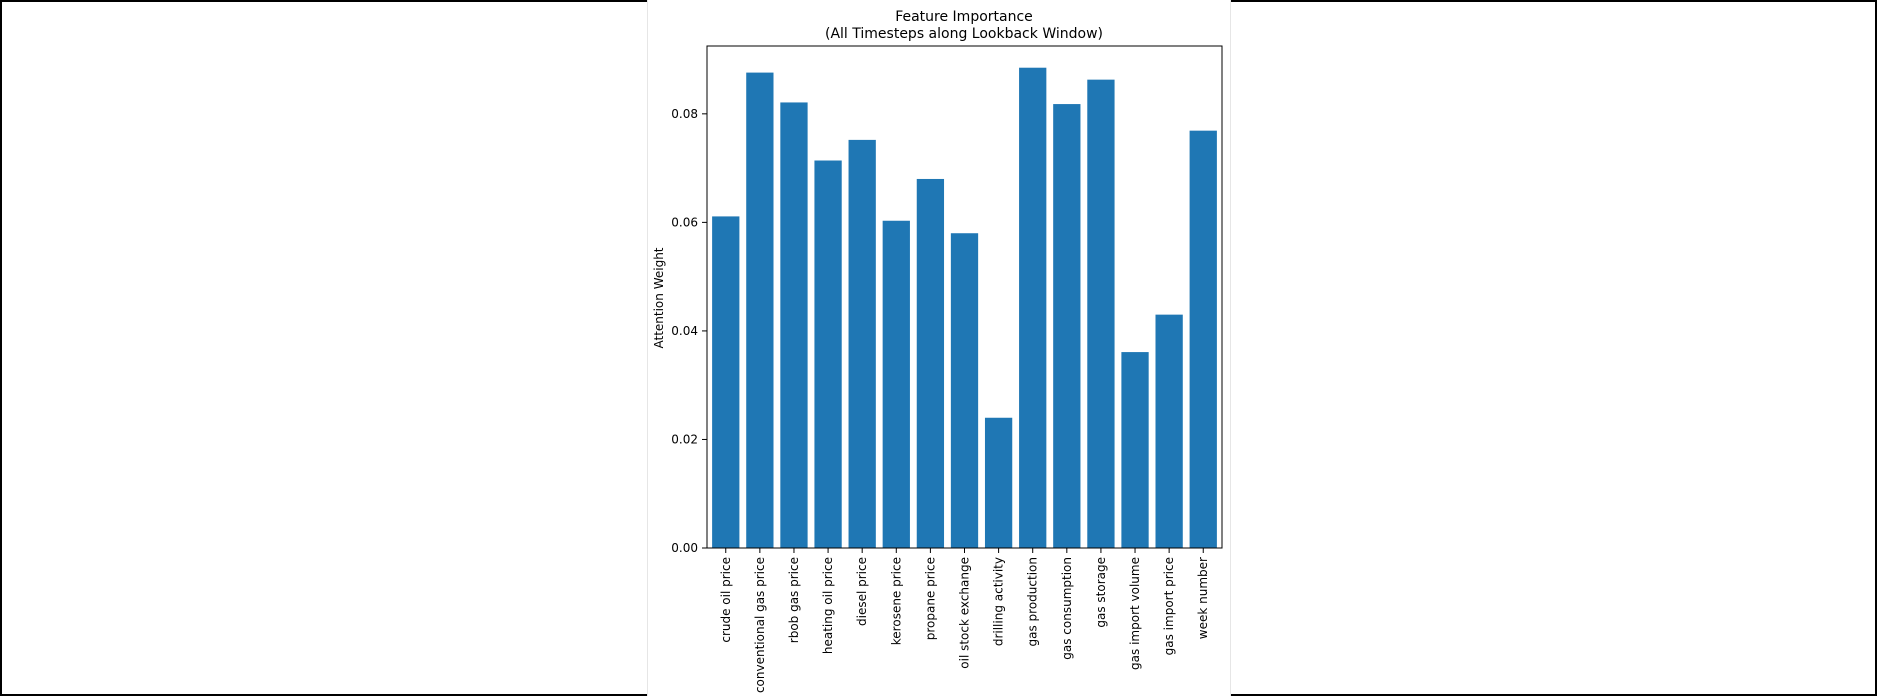  I want to click on x-tick-label: rbob gas price, so click(794, 600).